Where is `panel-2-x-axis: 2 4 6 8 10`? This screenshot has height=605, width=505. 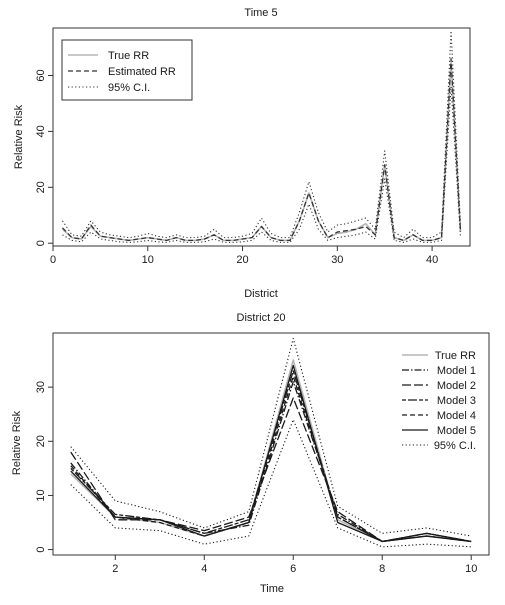 panel-2-x-axis: 2 4 6 8 10 is located at coordinates (294, 565).